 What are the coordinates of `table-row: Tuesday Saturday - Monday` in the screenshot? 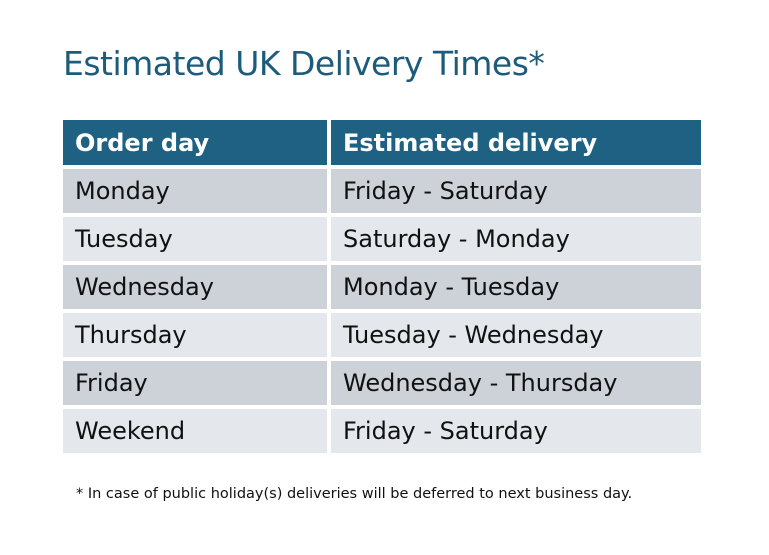 It's located at (382, 239).